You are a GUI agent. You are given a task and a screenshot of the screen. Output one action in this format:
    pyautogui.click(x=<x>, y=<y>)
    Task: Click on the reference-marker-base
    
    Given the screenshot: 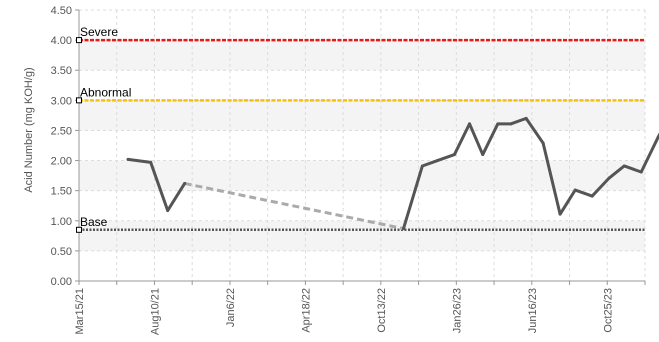 What is the action you would take?
    pyautogui.click(x=79, y=229)
    